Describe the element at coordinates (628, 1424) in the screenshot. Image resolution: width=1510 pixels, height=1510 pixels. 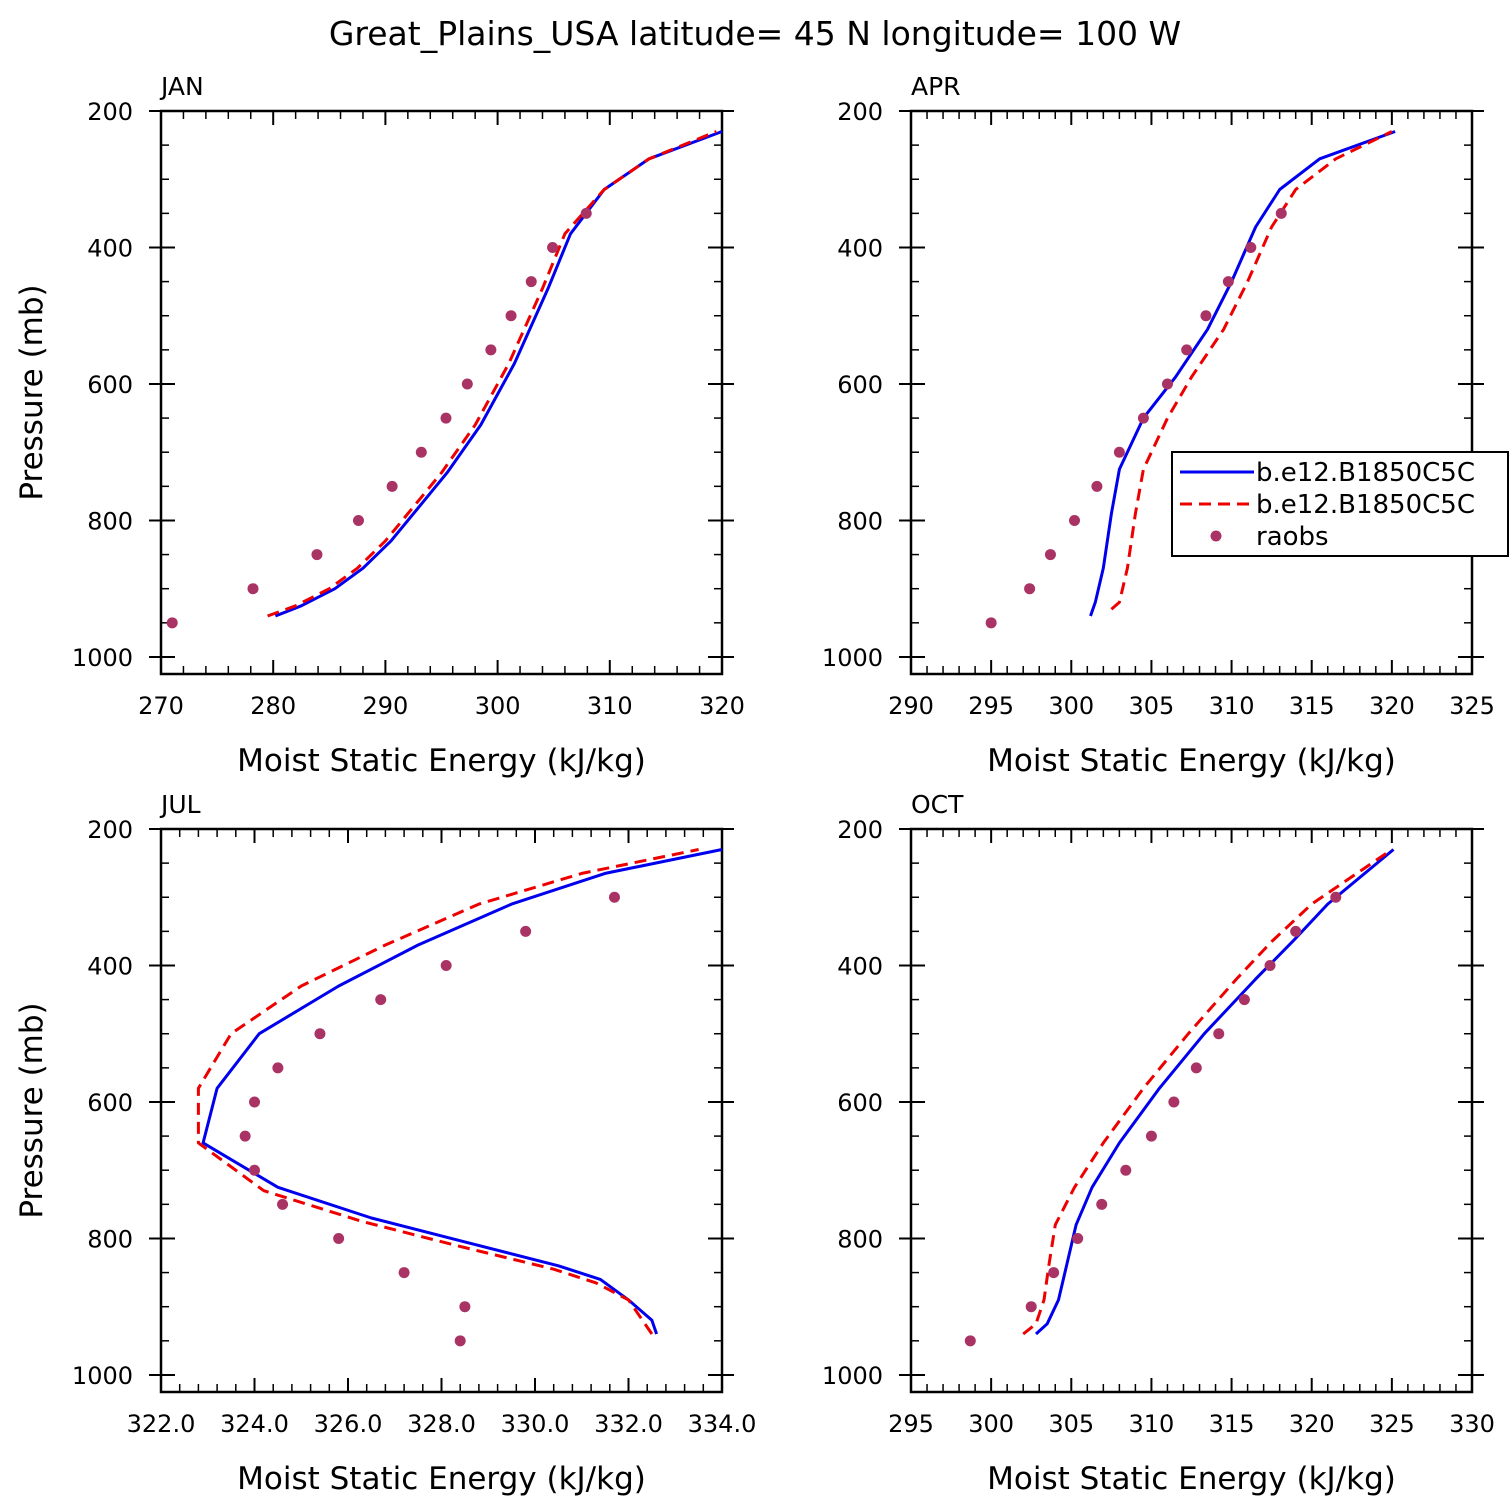
I see `x-tick-label: 332.0` at that location.